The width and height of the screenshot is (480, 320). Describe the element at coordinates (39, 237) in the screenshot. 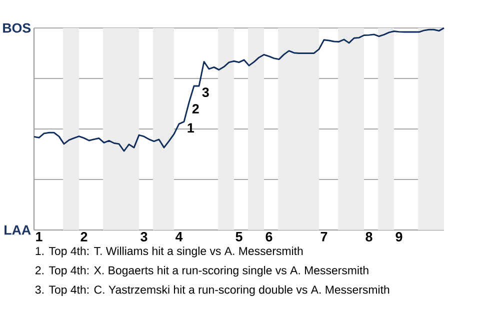

I see `x-tick-label: 1` at that location.